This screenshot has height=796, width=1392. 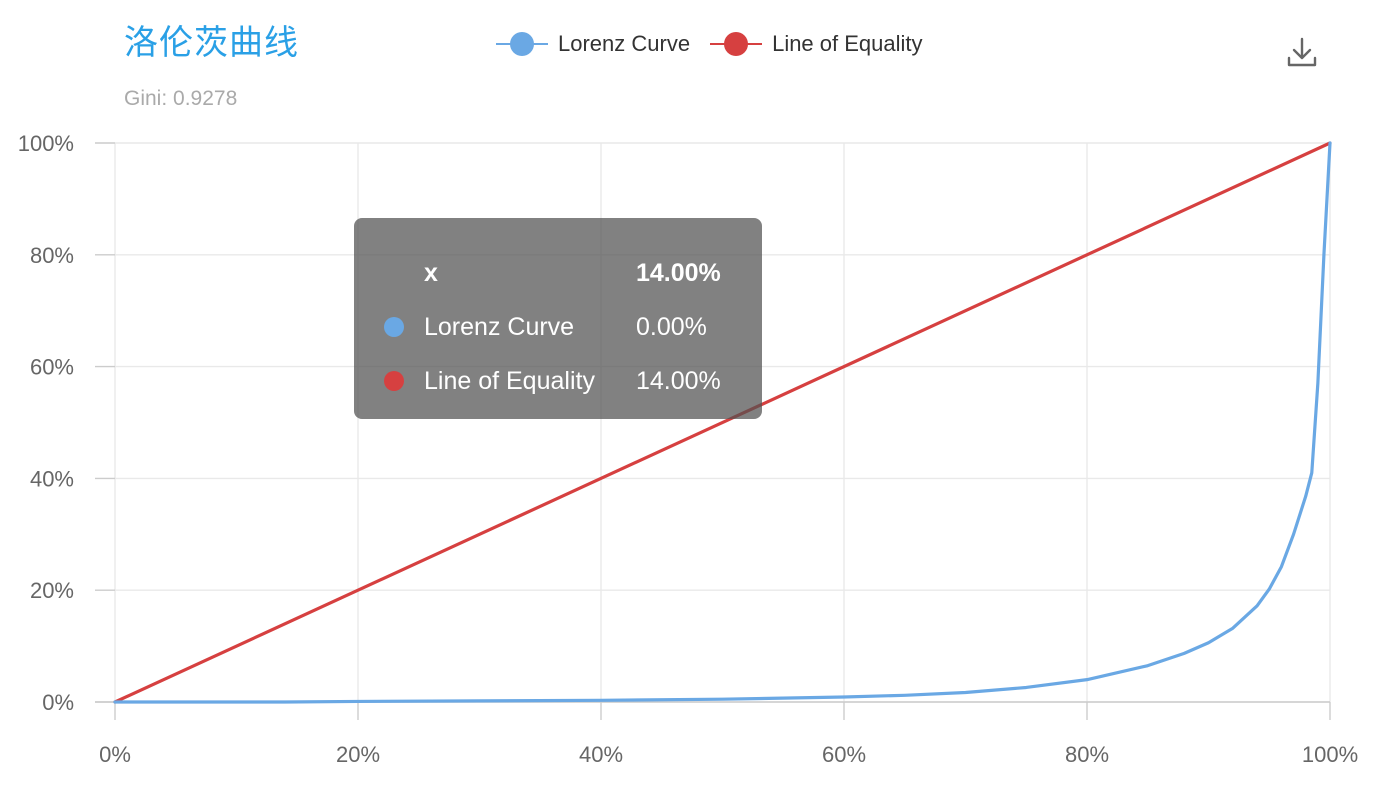 I want to click on legend-item-line-of-equality: Line of Equality, so click(x=816, y=44).